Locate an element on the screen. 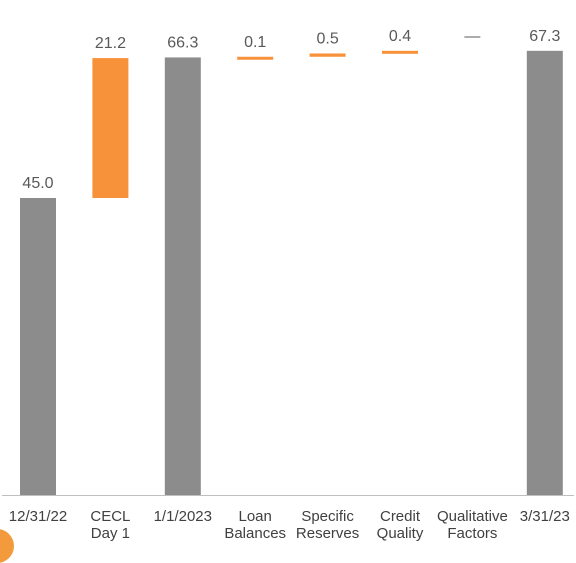  x-tick-label: 12/31/22 is located at coordinates (38, 516).